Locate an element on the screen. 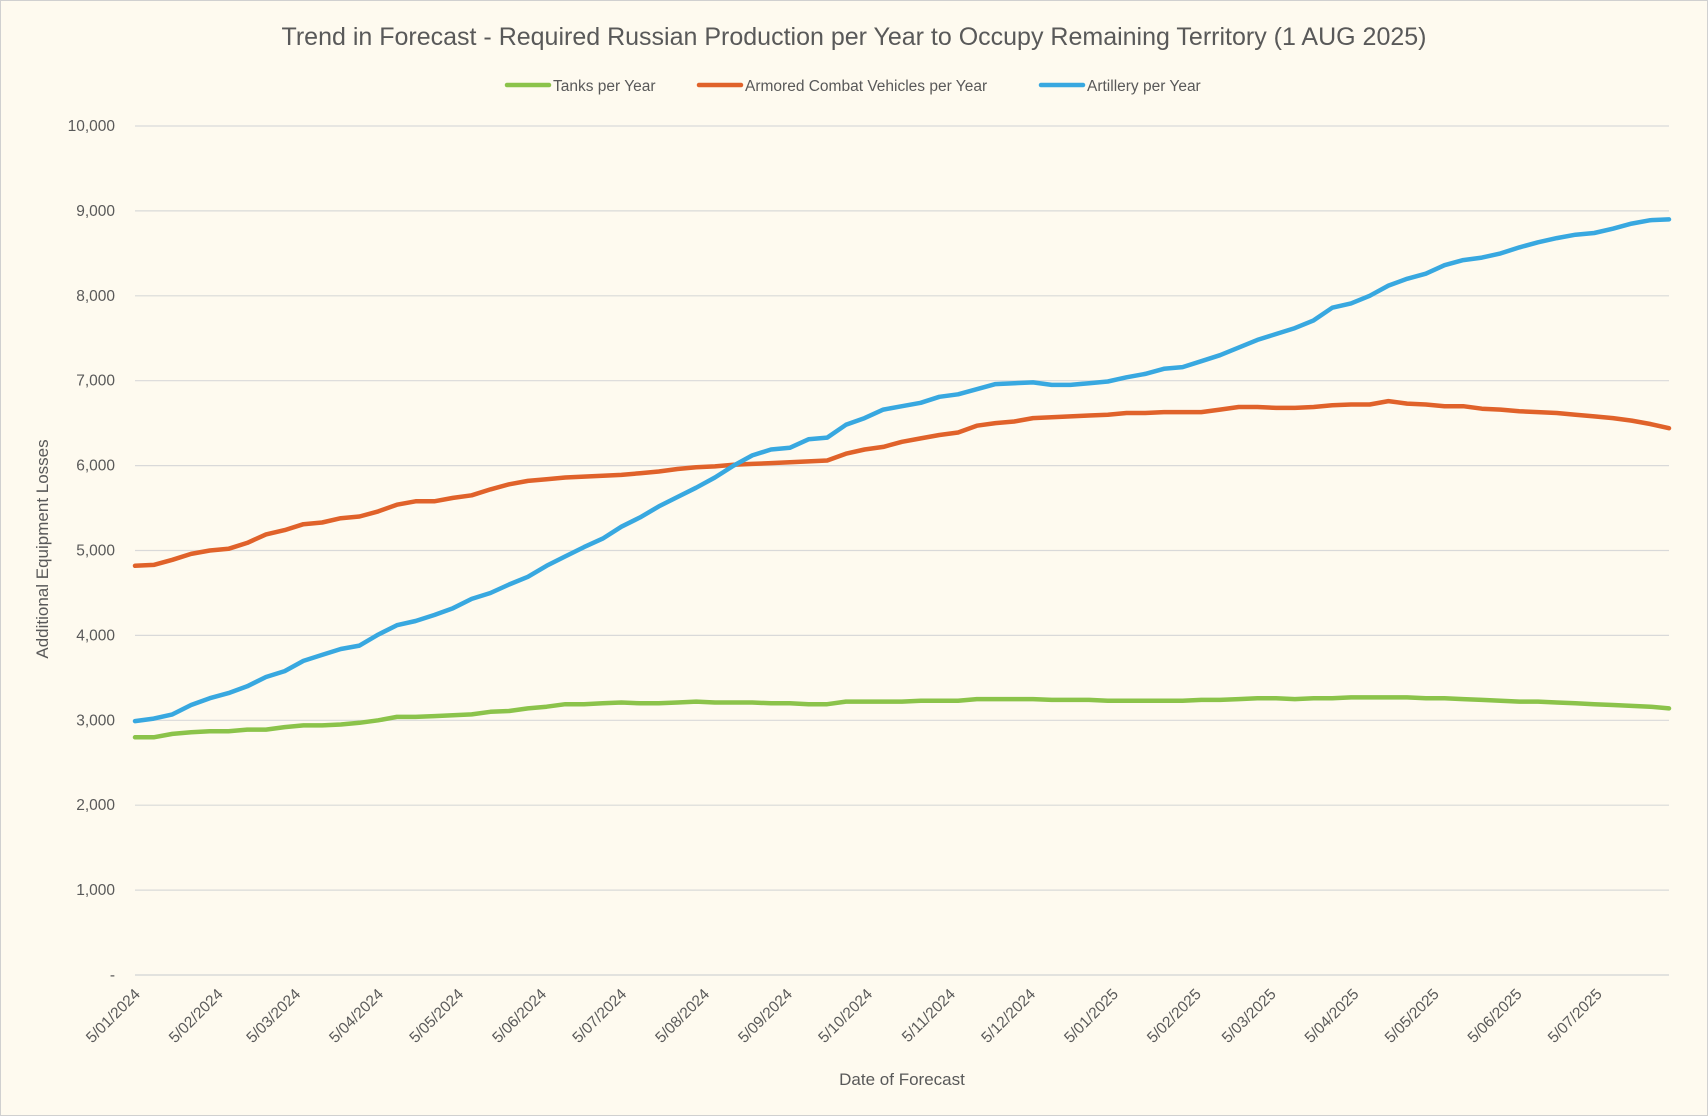 Image resolution: width=1708 pixels, height=1116 pixels. x-tick-label: 5/02/2025 is located at coordinates (1174, 1016).